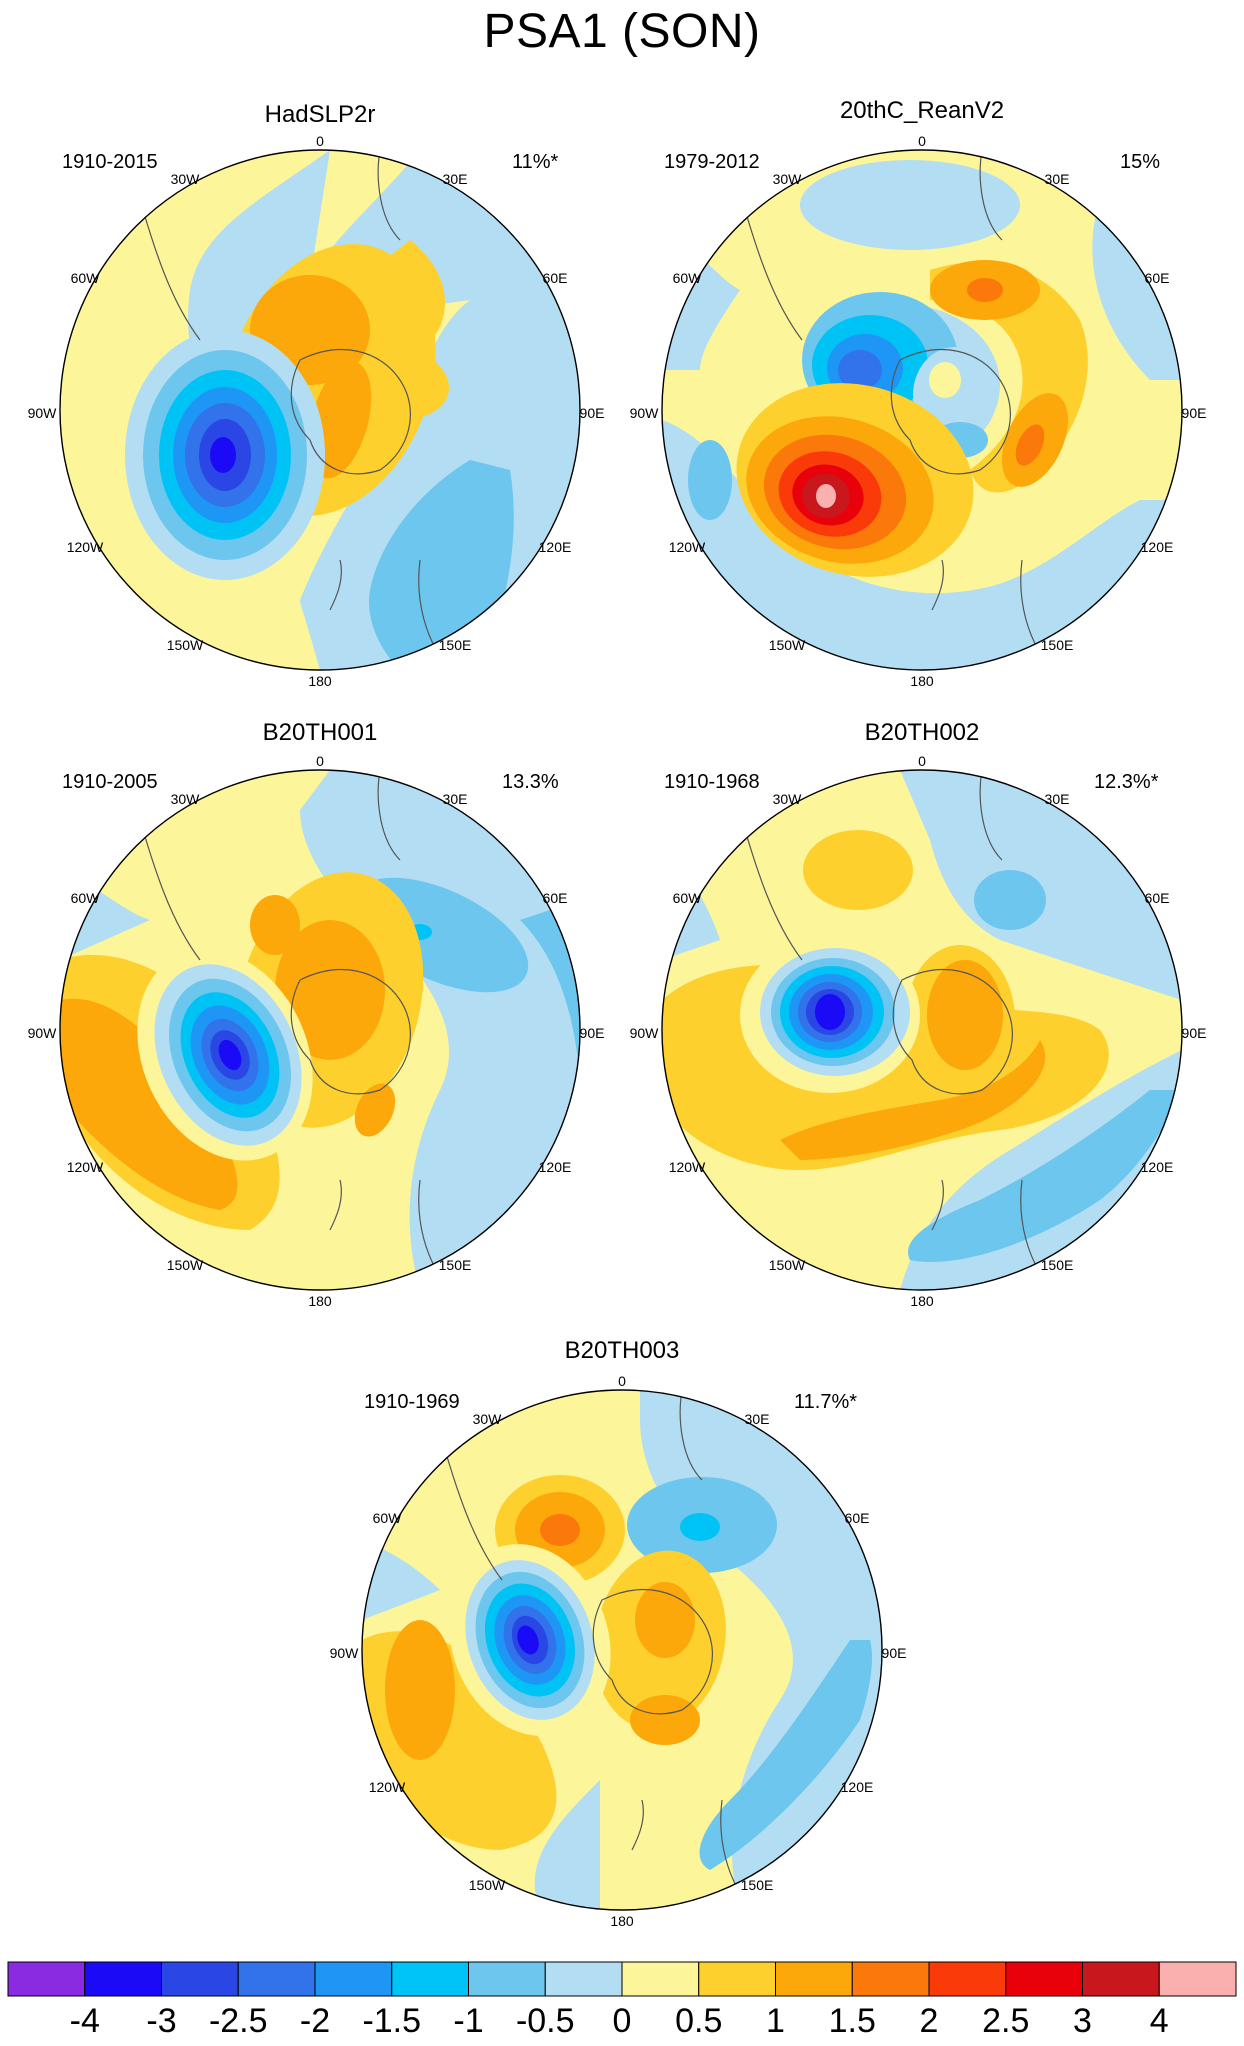  What do you see at coordinates (712, 162) in the screenshot?
I see `panel-period: 1979-2012` at bounding box center [712, 162].